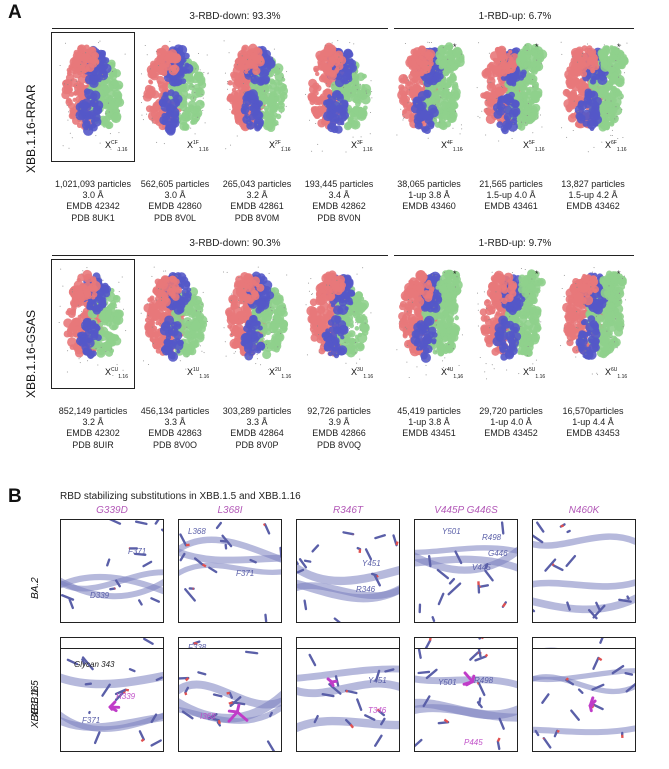 The height and width of the screenshot is (769, 669). Describe the element at coordinates (515, 16) in the screenshot. I see `group-label-row1-up: 1-RBD-up: 6.7%` at that location.